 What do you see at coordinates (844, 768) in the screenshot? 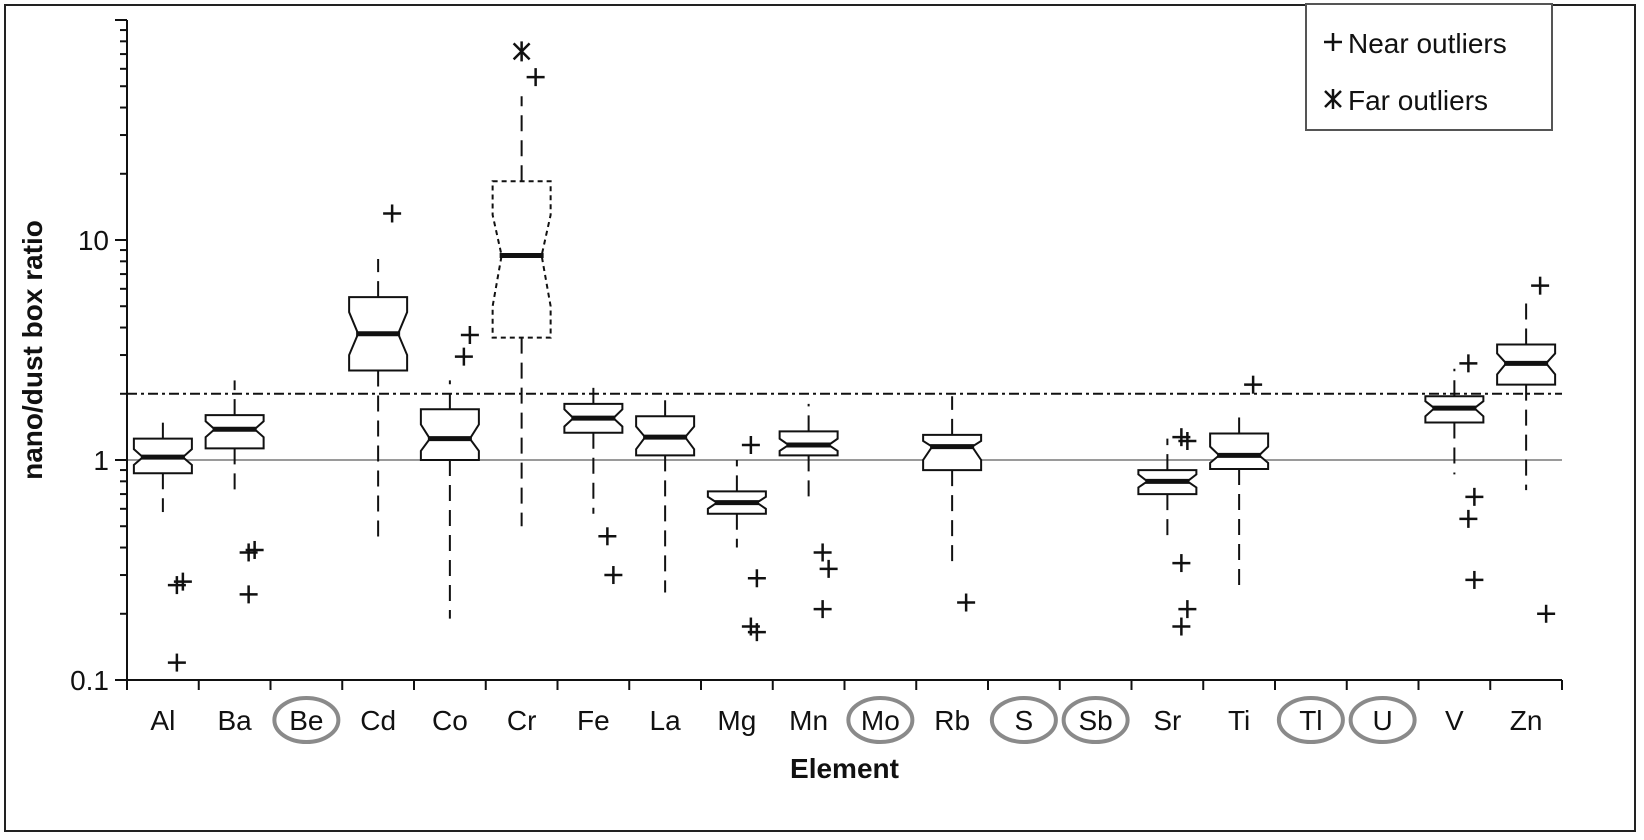
I see `x-axis-title: Element` at bounding box center [844, 768].